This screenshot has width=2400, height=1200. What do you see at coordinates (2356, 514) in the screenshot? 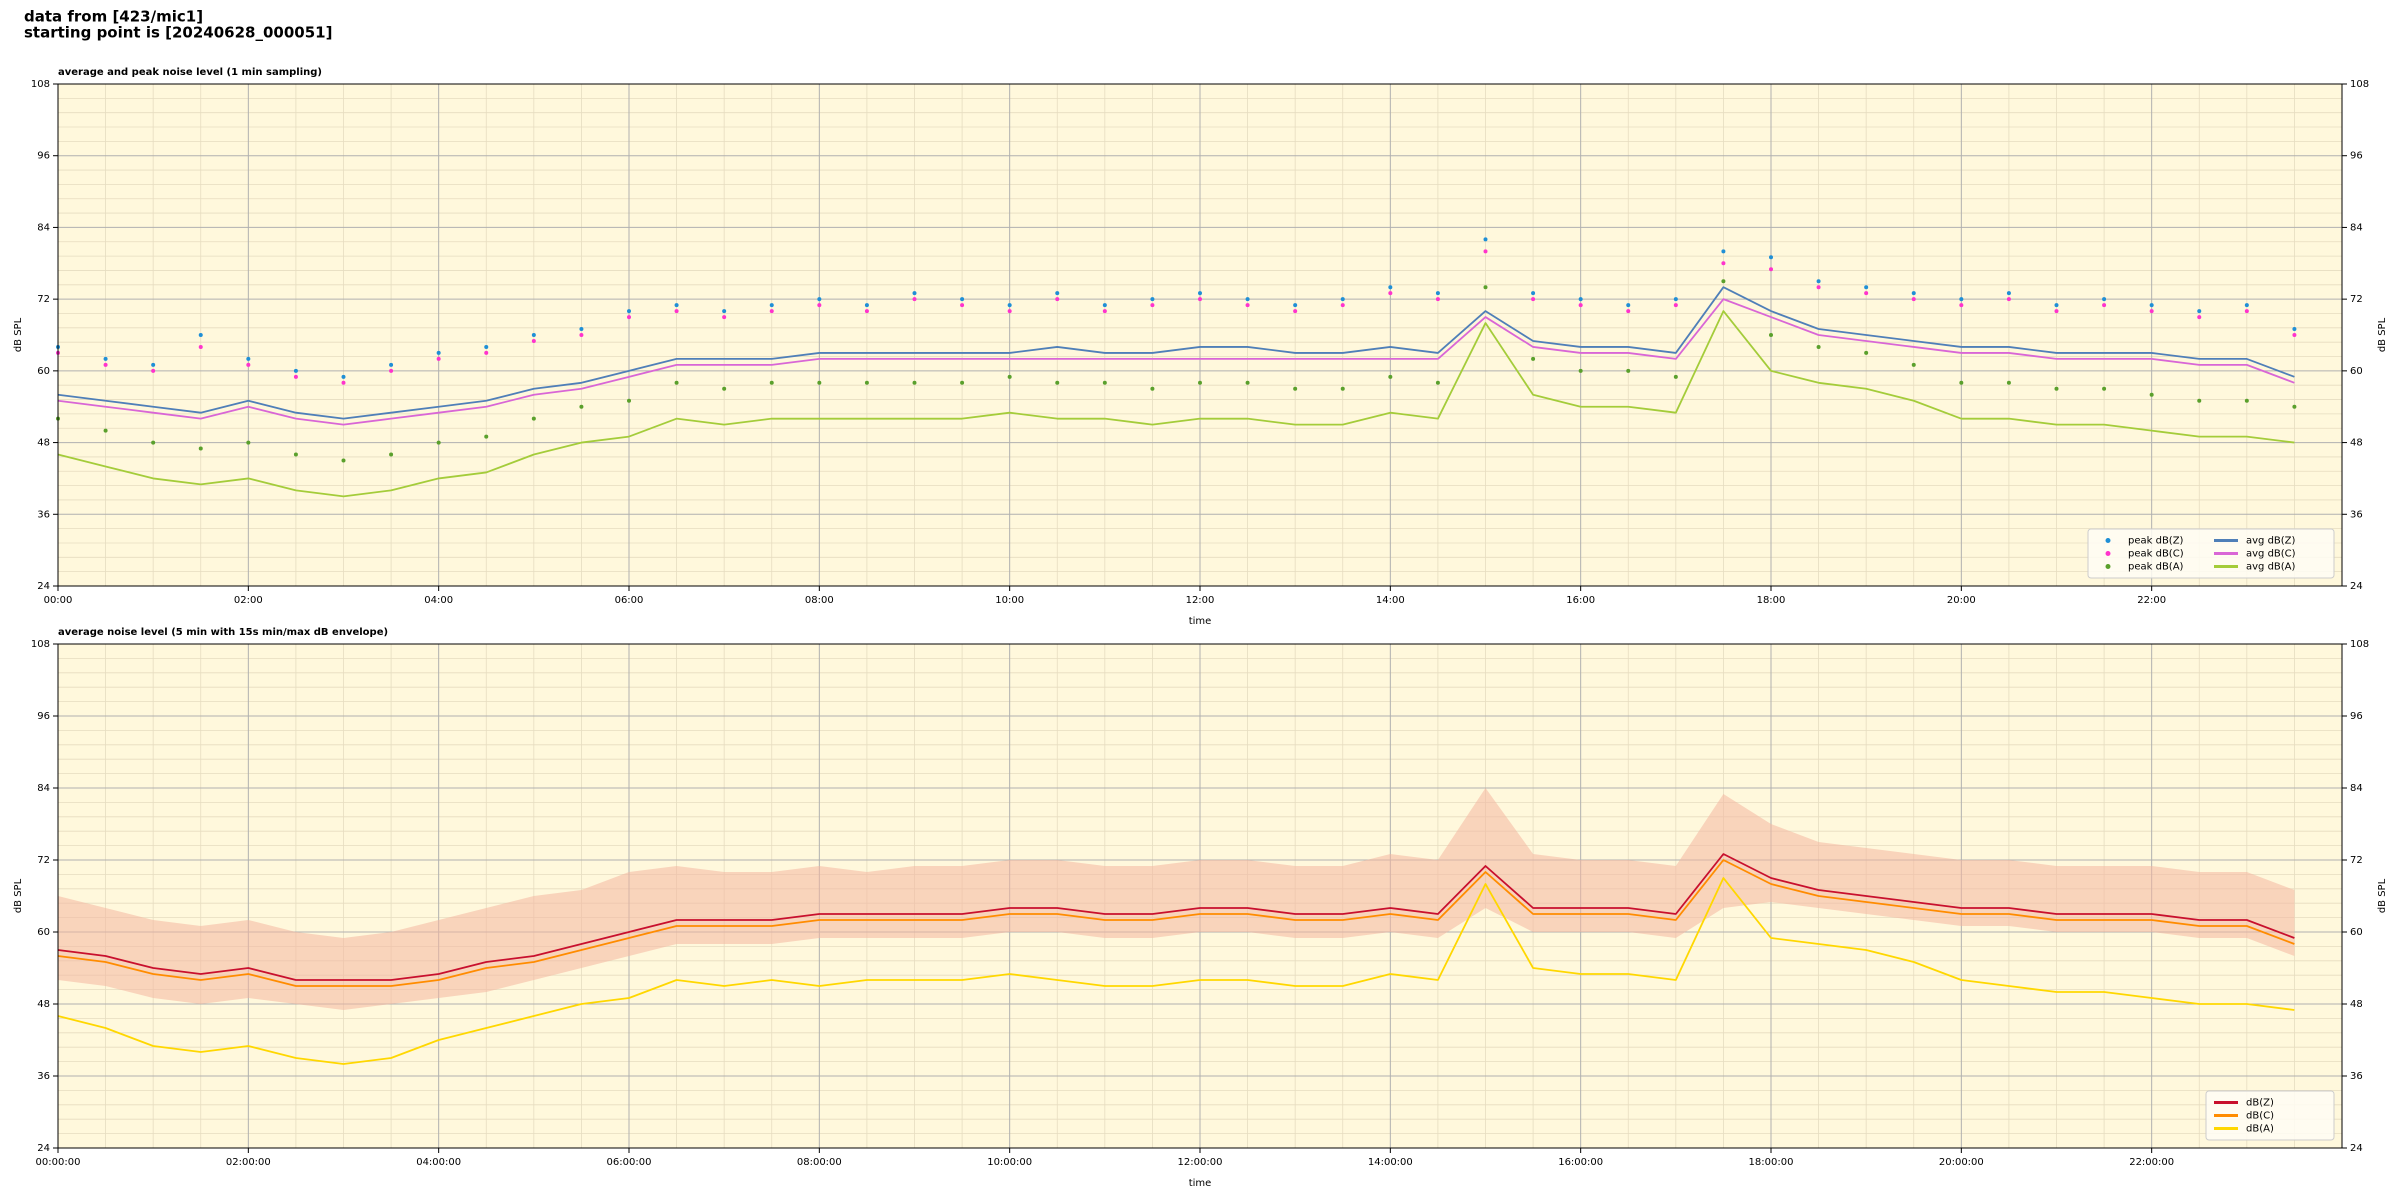
I see `y-tick-label: 36` at bounding box center [2356, 514].